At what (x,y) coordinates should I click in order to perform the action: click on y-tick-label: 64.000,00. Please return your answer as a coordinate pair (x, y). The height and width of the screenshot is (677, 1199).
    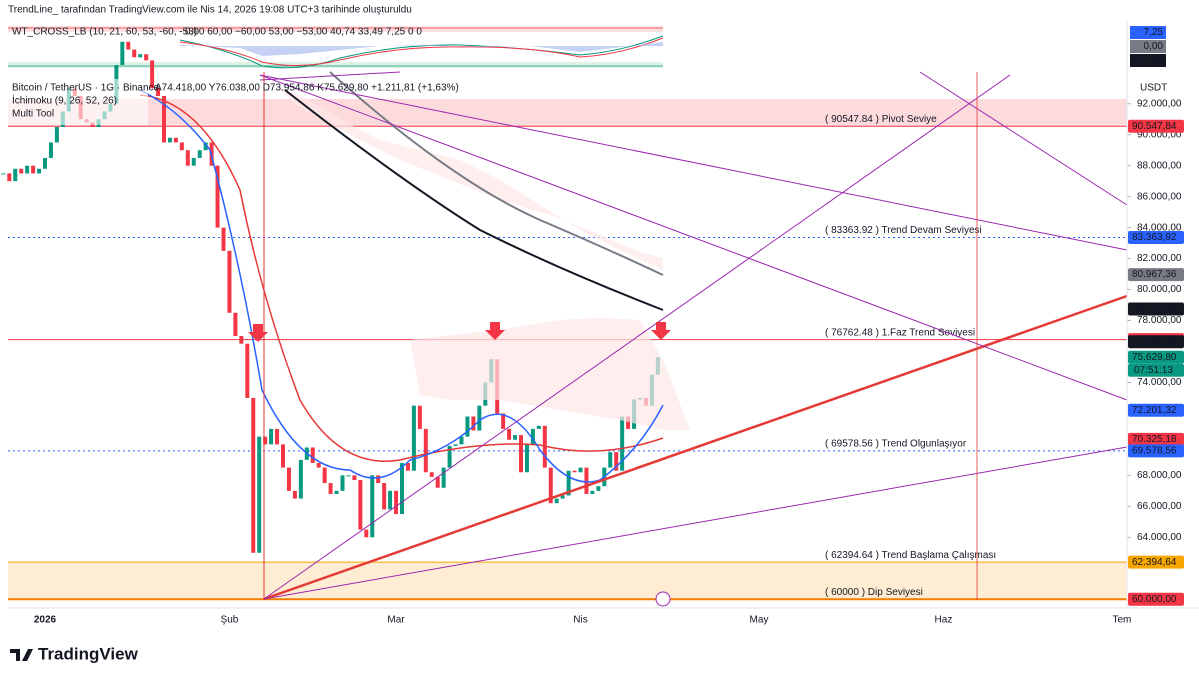
    Looking at the image, I should click on (1159, 537).